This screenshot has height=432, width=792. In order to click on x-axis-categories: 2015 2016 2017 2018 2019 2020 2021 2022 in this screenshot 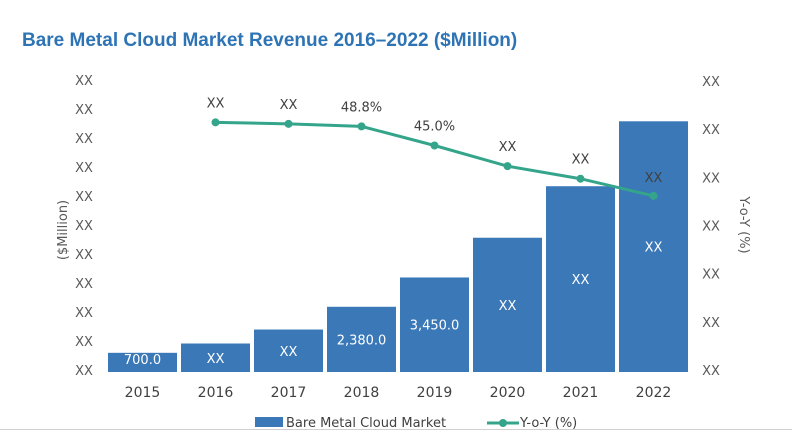, I will do `click(398, 393)`.